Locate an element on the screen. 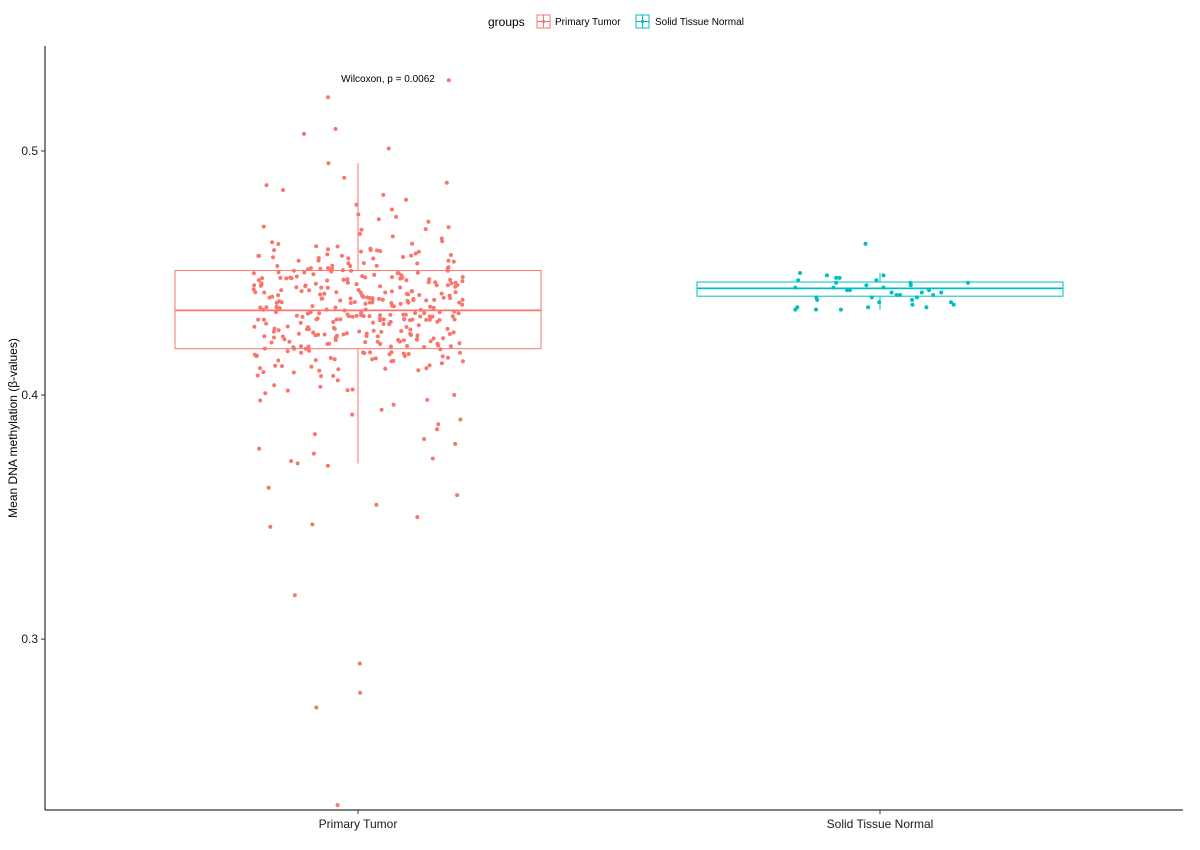 The width and height of the screenshot is (1200, 850). legend-title: groups is located at coordinates (506, 22).